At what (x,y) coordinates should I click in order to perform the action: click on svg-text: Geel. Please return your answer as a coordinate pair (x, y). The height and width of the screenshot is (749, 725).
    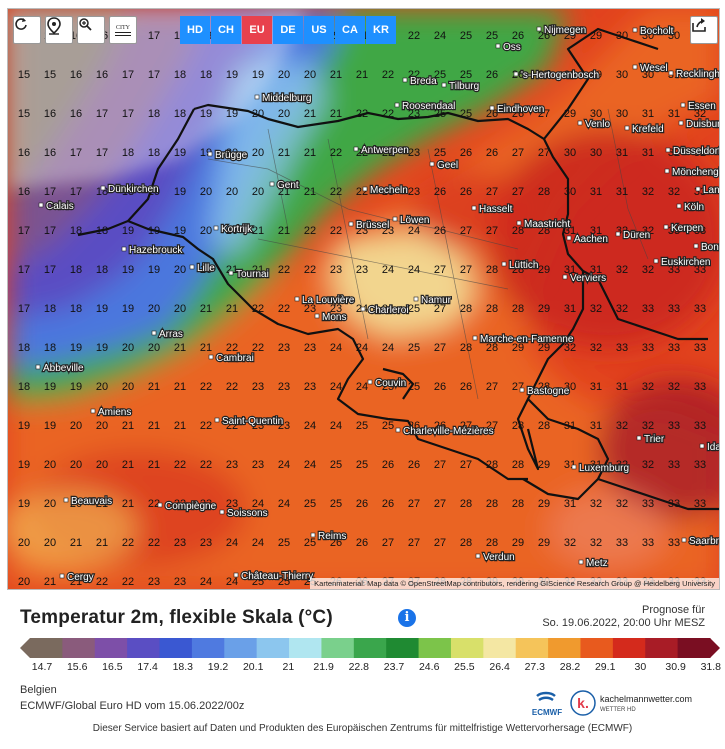
    Looking at the image, I should click on (447, 165).